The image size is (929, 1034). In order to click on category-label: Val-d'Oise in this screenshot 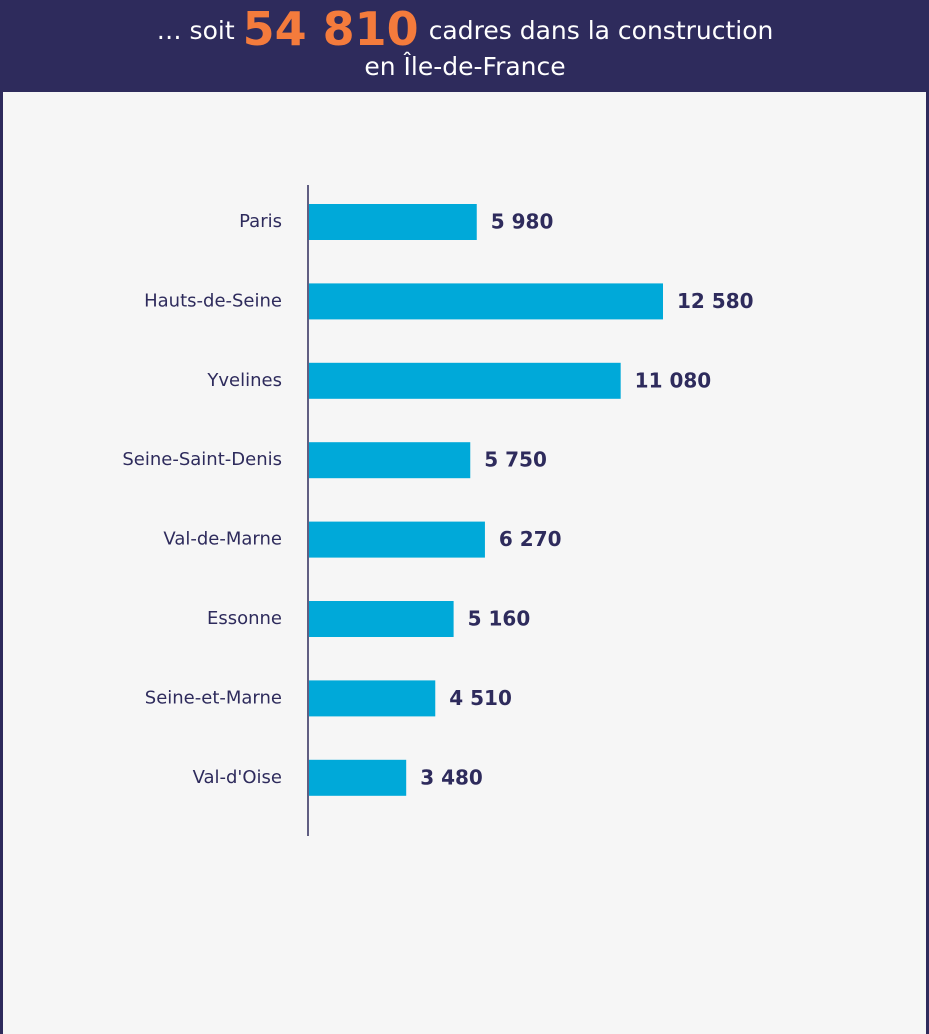, I will do `click(237, 777)`.